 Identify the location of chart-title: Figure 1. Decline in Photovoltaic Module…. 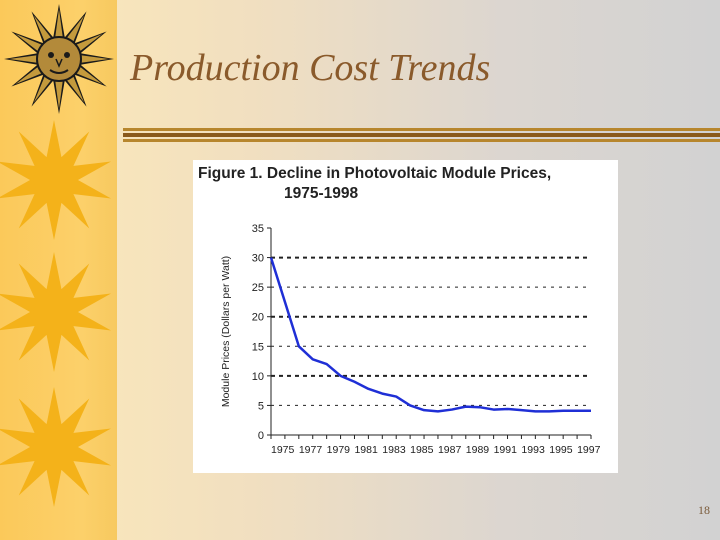
(405, 184).